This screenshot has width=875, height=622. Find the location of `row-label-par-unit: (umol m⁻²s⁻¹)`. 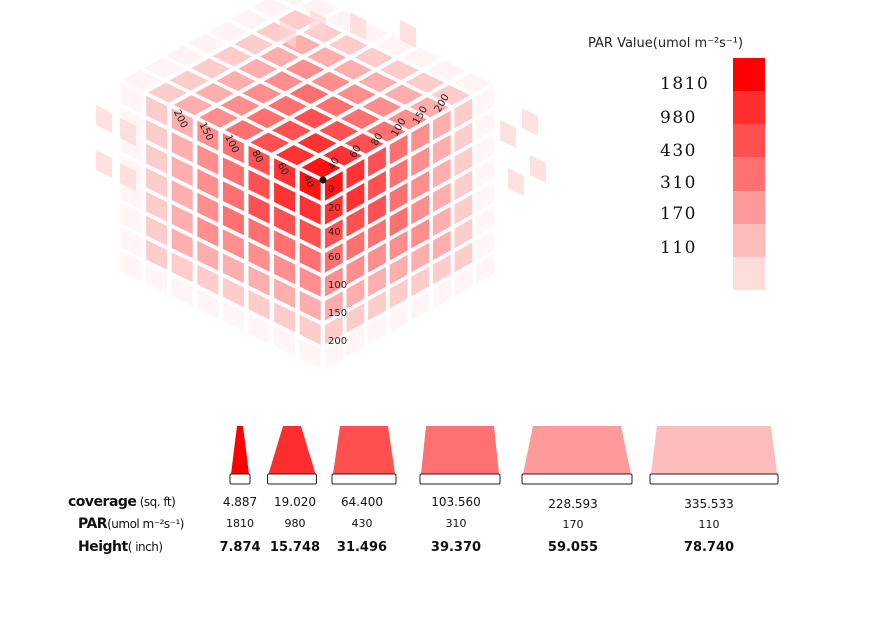

row-label-par-unit: (umol m⁻²s⁻¹) is located at coordinates (145, 524).